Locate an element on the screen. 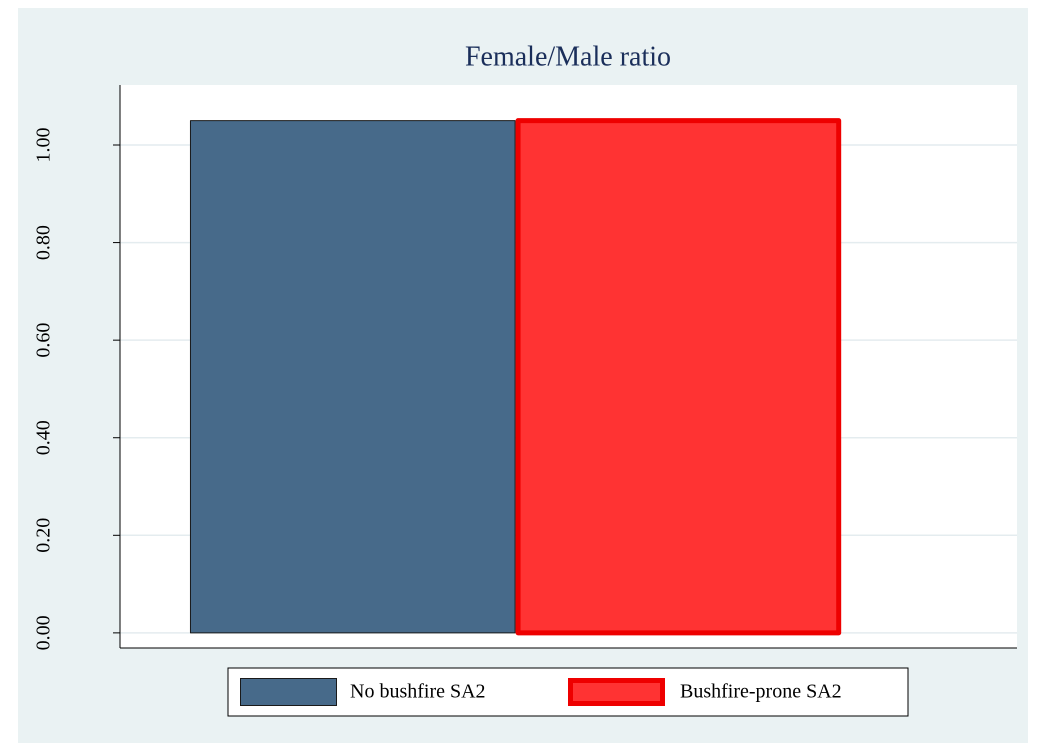 The height and width of the screenshot is (743, 1045). y-tick-label: 1.00 is located at coordinates (44, 145).